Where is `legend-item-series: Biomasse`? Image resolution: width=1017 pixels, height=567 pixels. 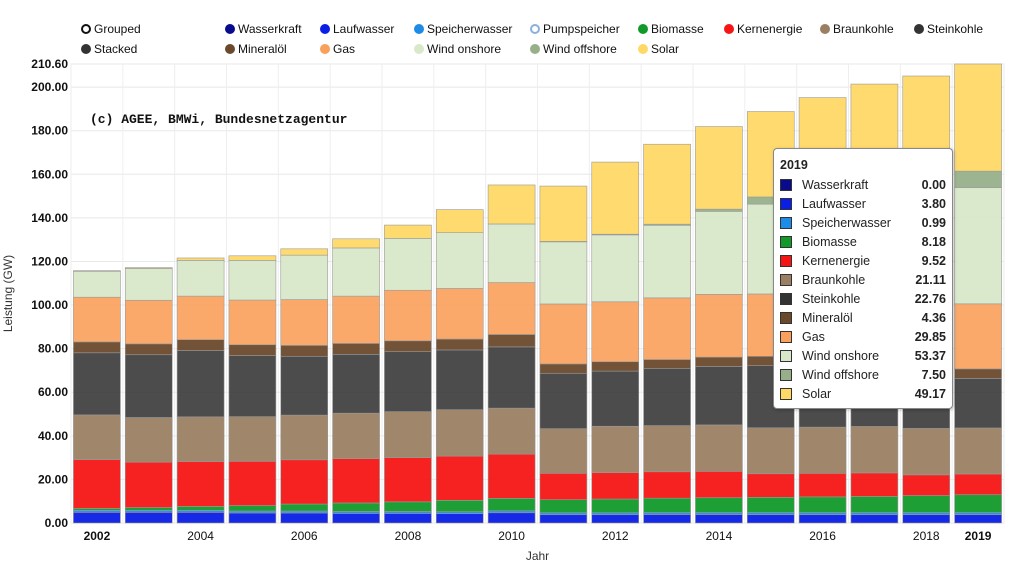 legend-item-series: Biomasse is located at coordinates (671, 29).